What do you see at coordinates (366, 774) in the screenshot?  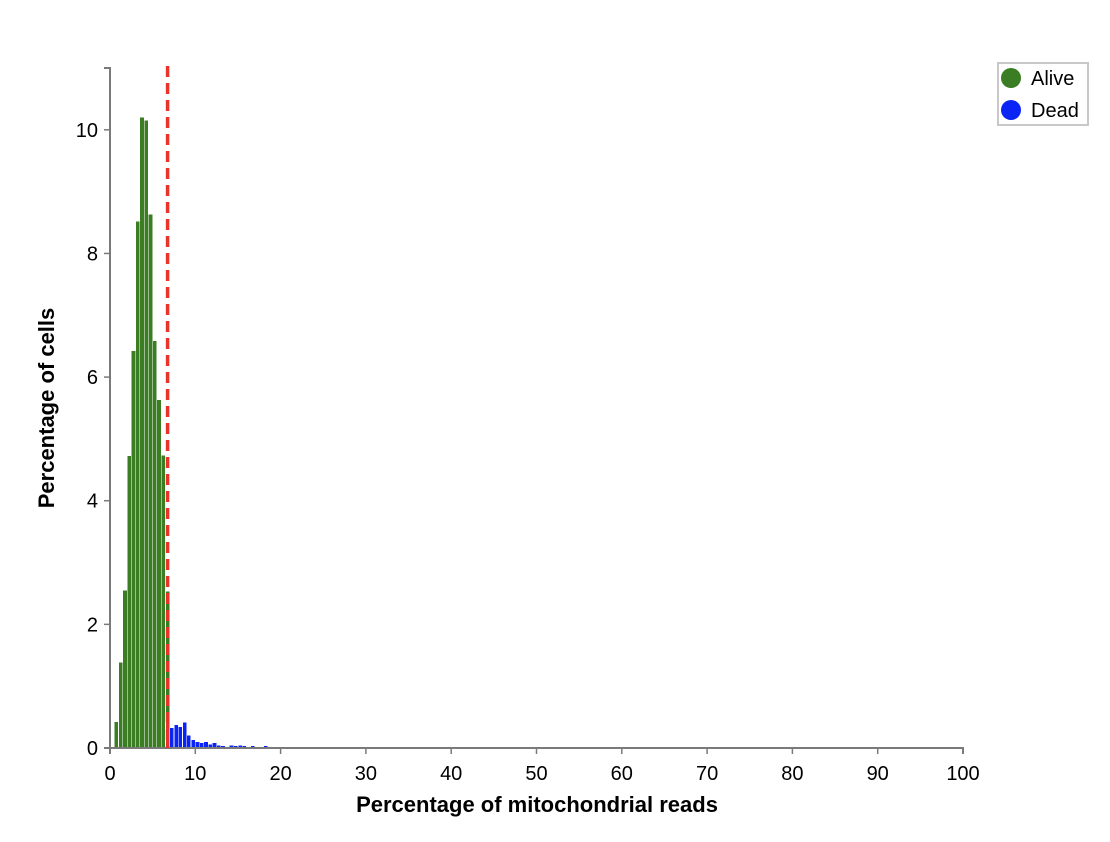 I see `x-tick-label-30: 30` at bounding box center [366, 774].